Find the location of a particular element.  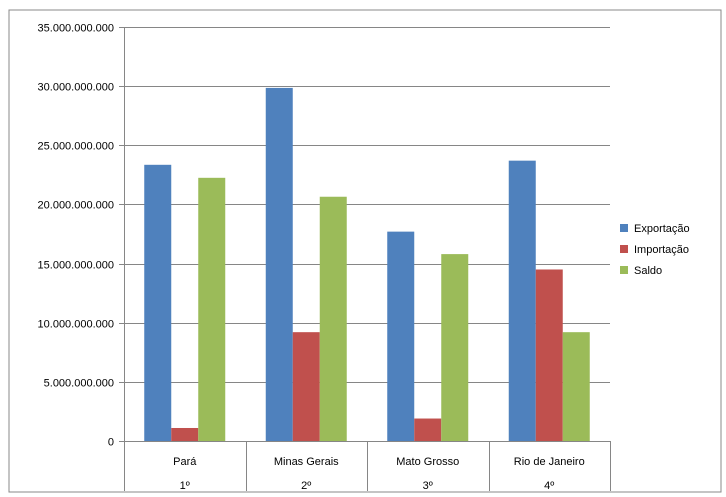

y-tick-label: 10.000.000.000 is located at coordinates (76, 325).